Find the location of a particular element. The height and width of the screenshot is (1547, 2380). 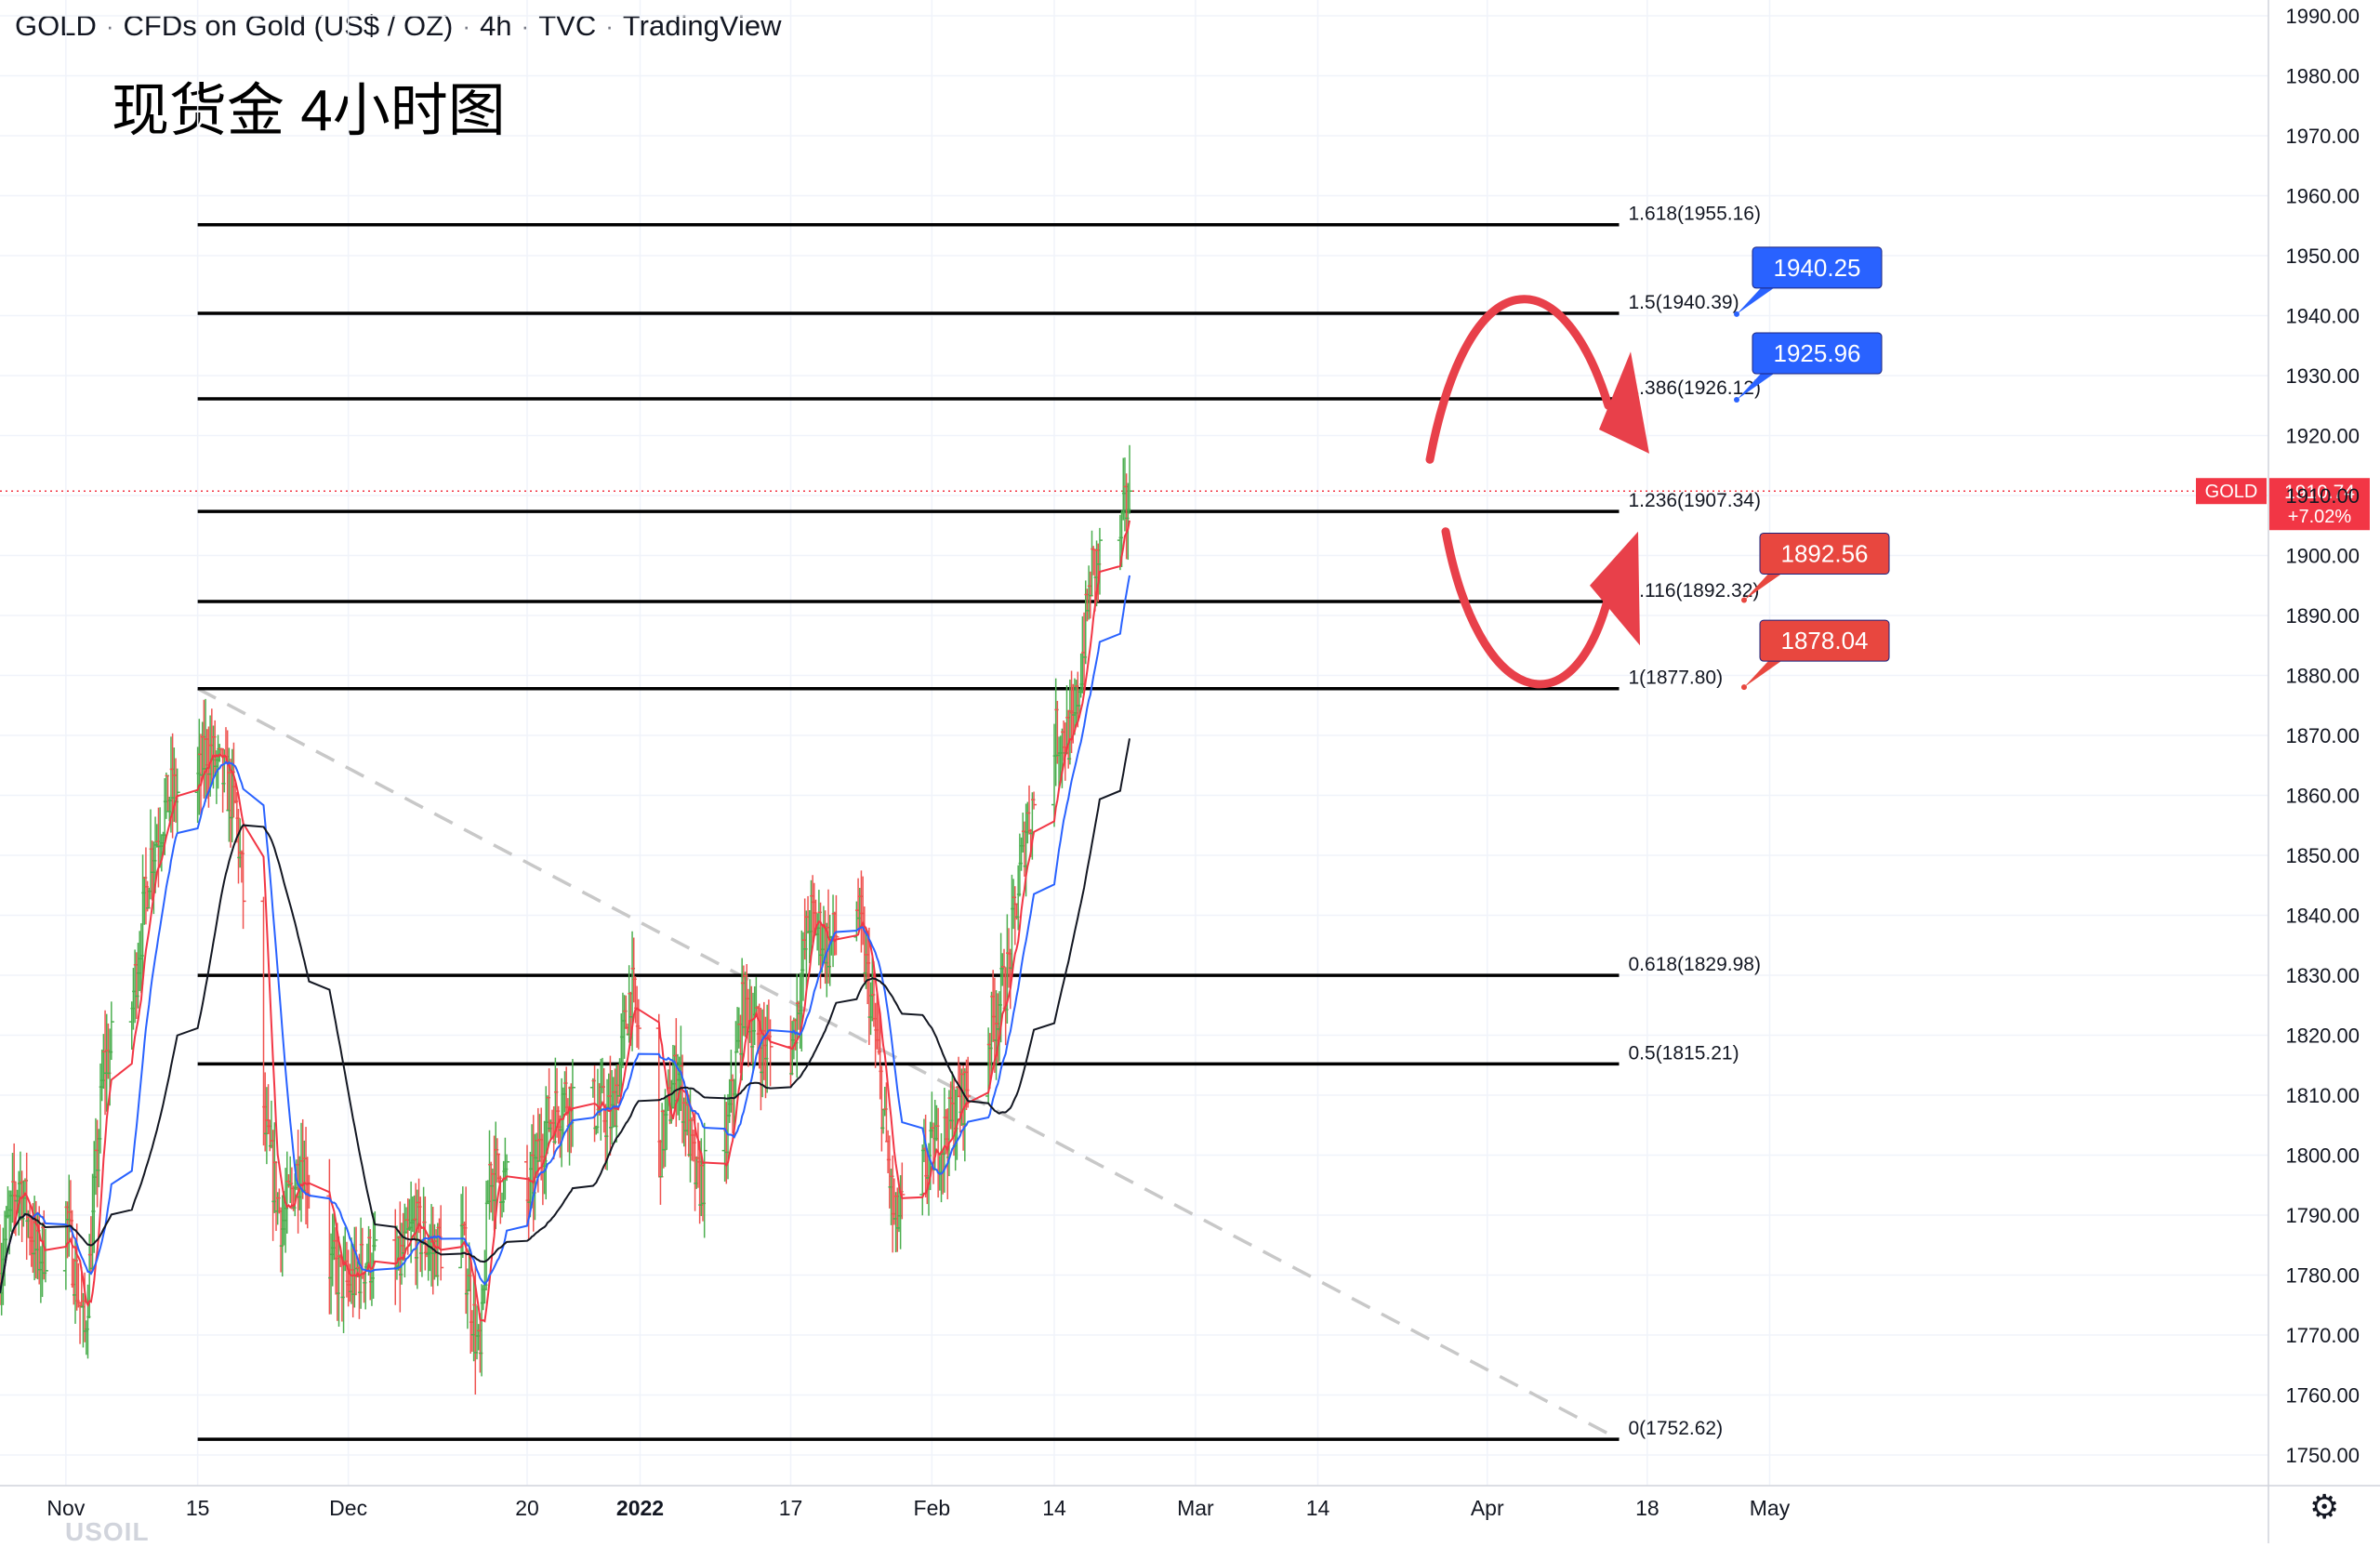

x-tick-label: Mar is located at coordinates (1195, 1508).